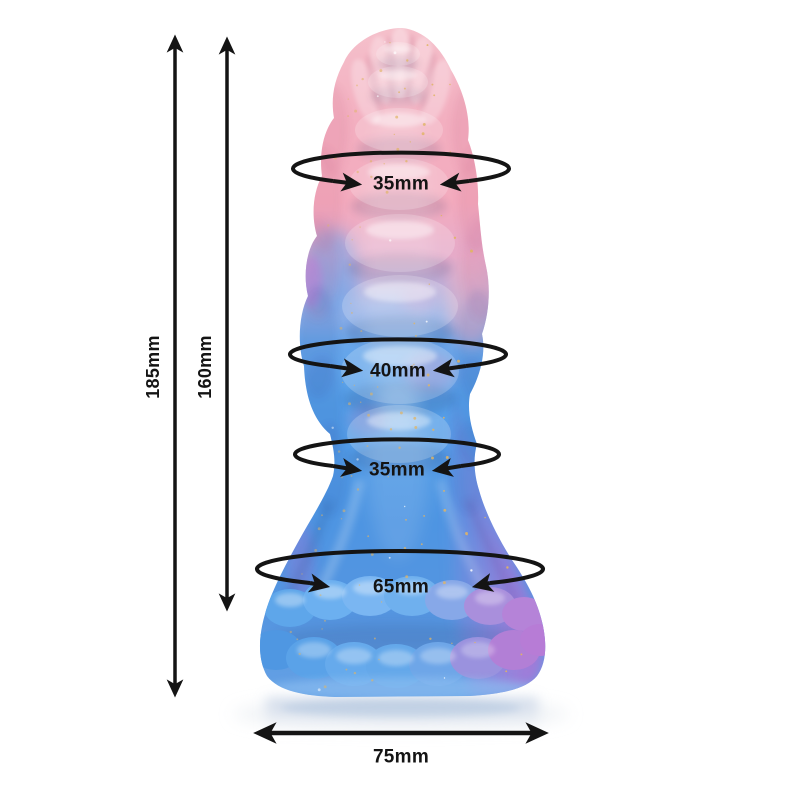 Image resolution: width=800 pixels, height=800 pixels. Describe the element at coordinates (401, 76) in the screenshot. I see `tip-crown` at that location.